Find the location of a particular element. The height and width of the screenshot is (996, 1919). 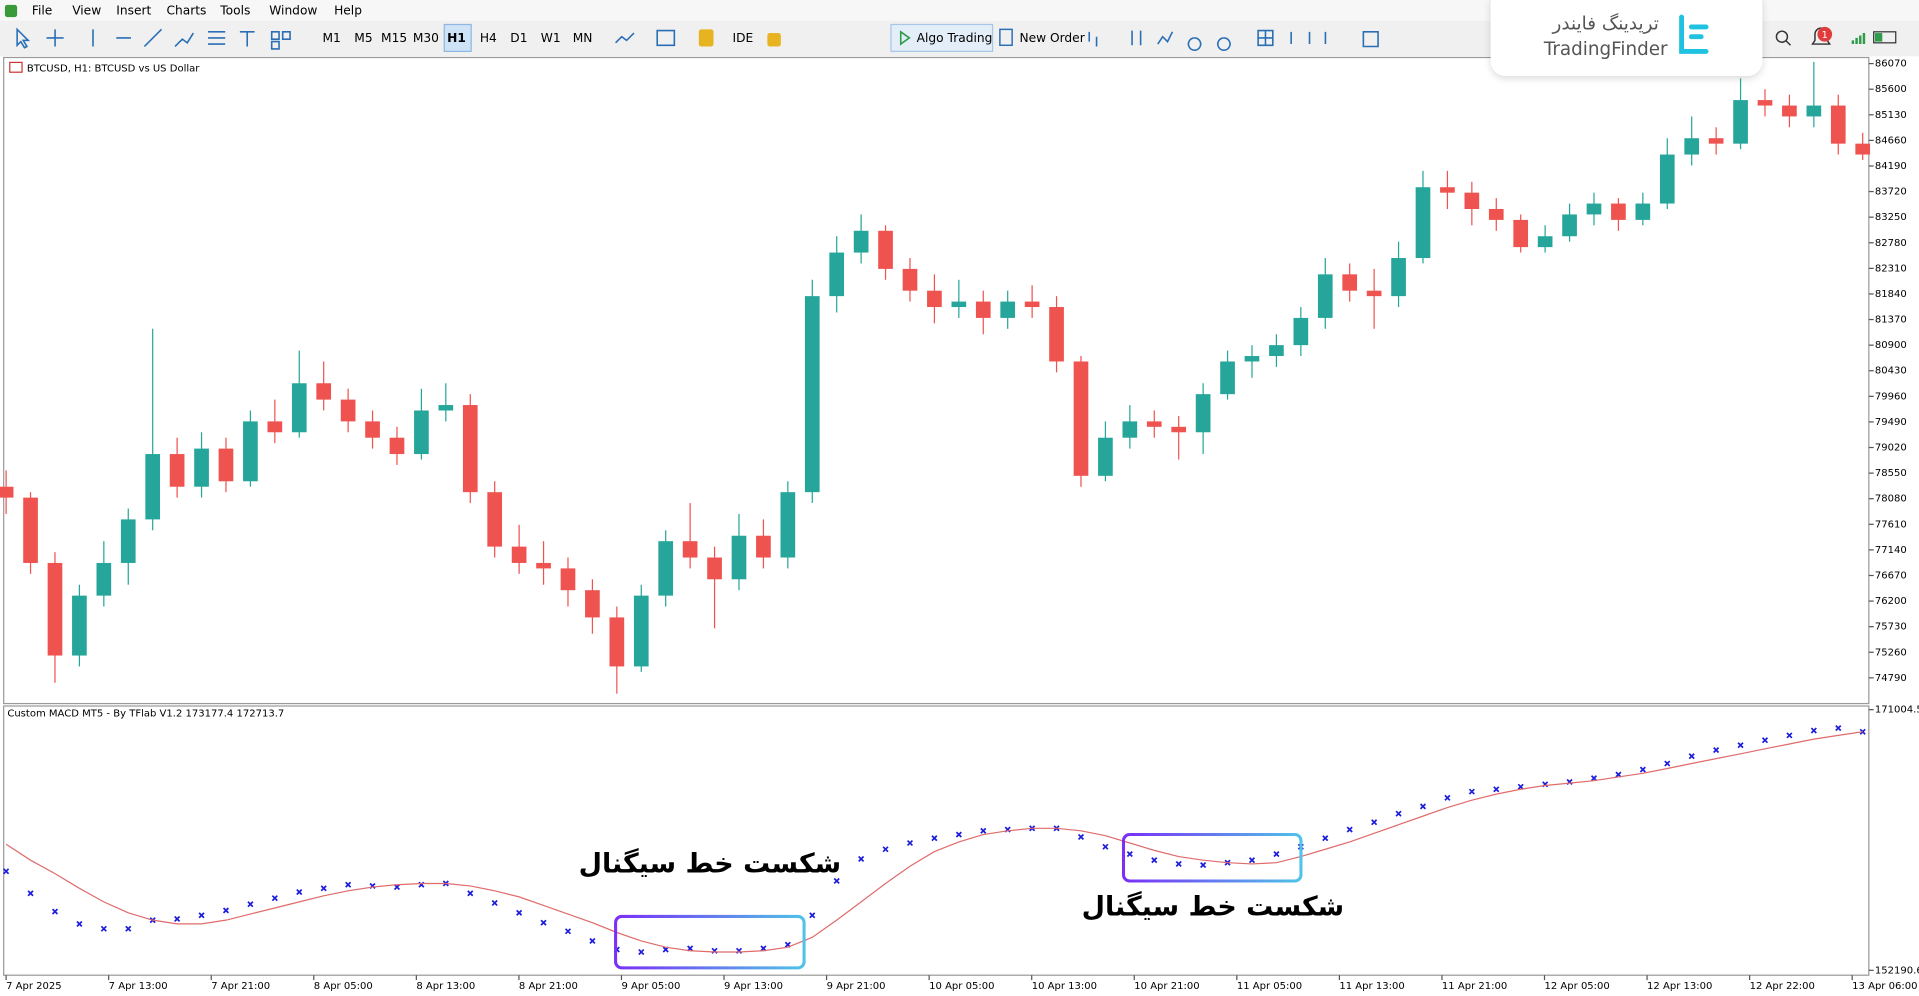

y-tick-label: 74790 is located at coordinates (1891, 678).